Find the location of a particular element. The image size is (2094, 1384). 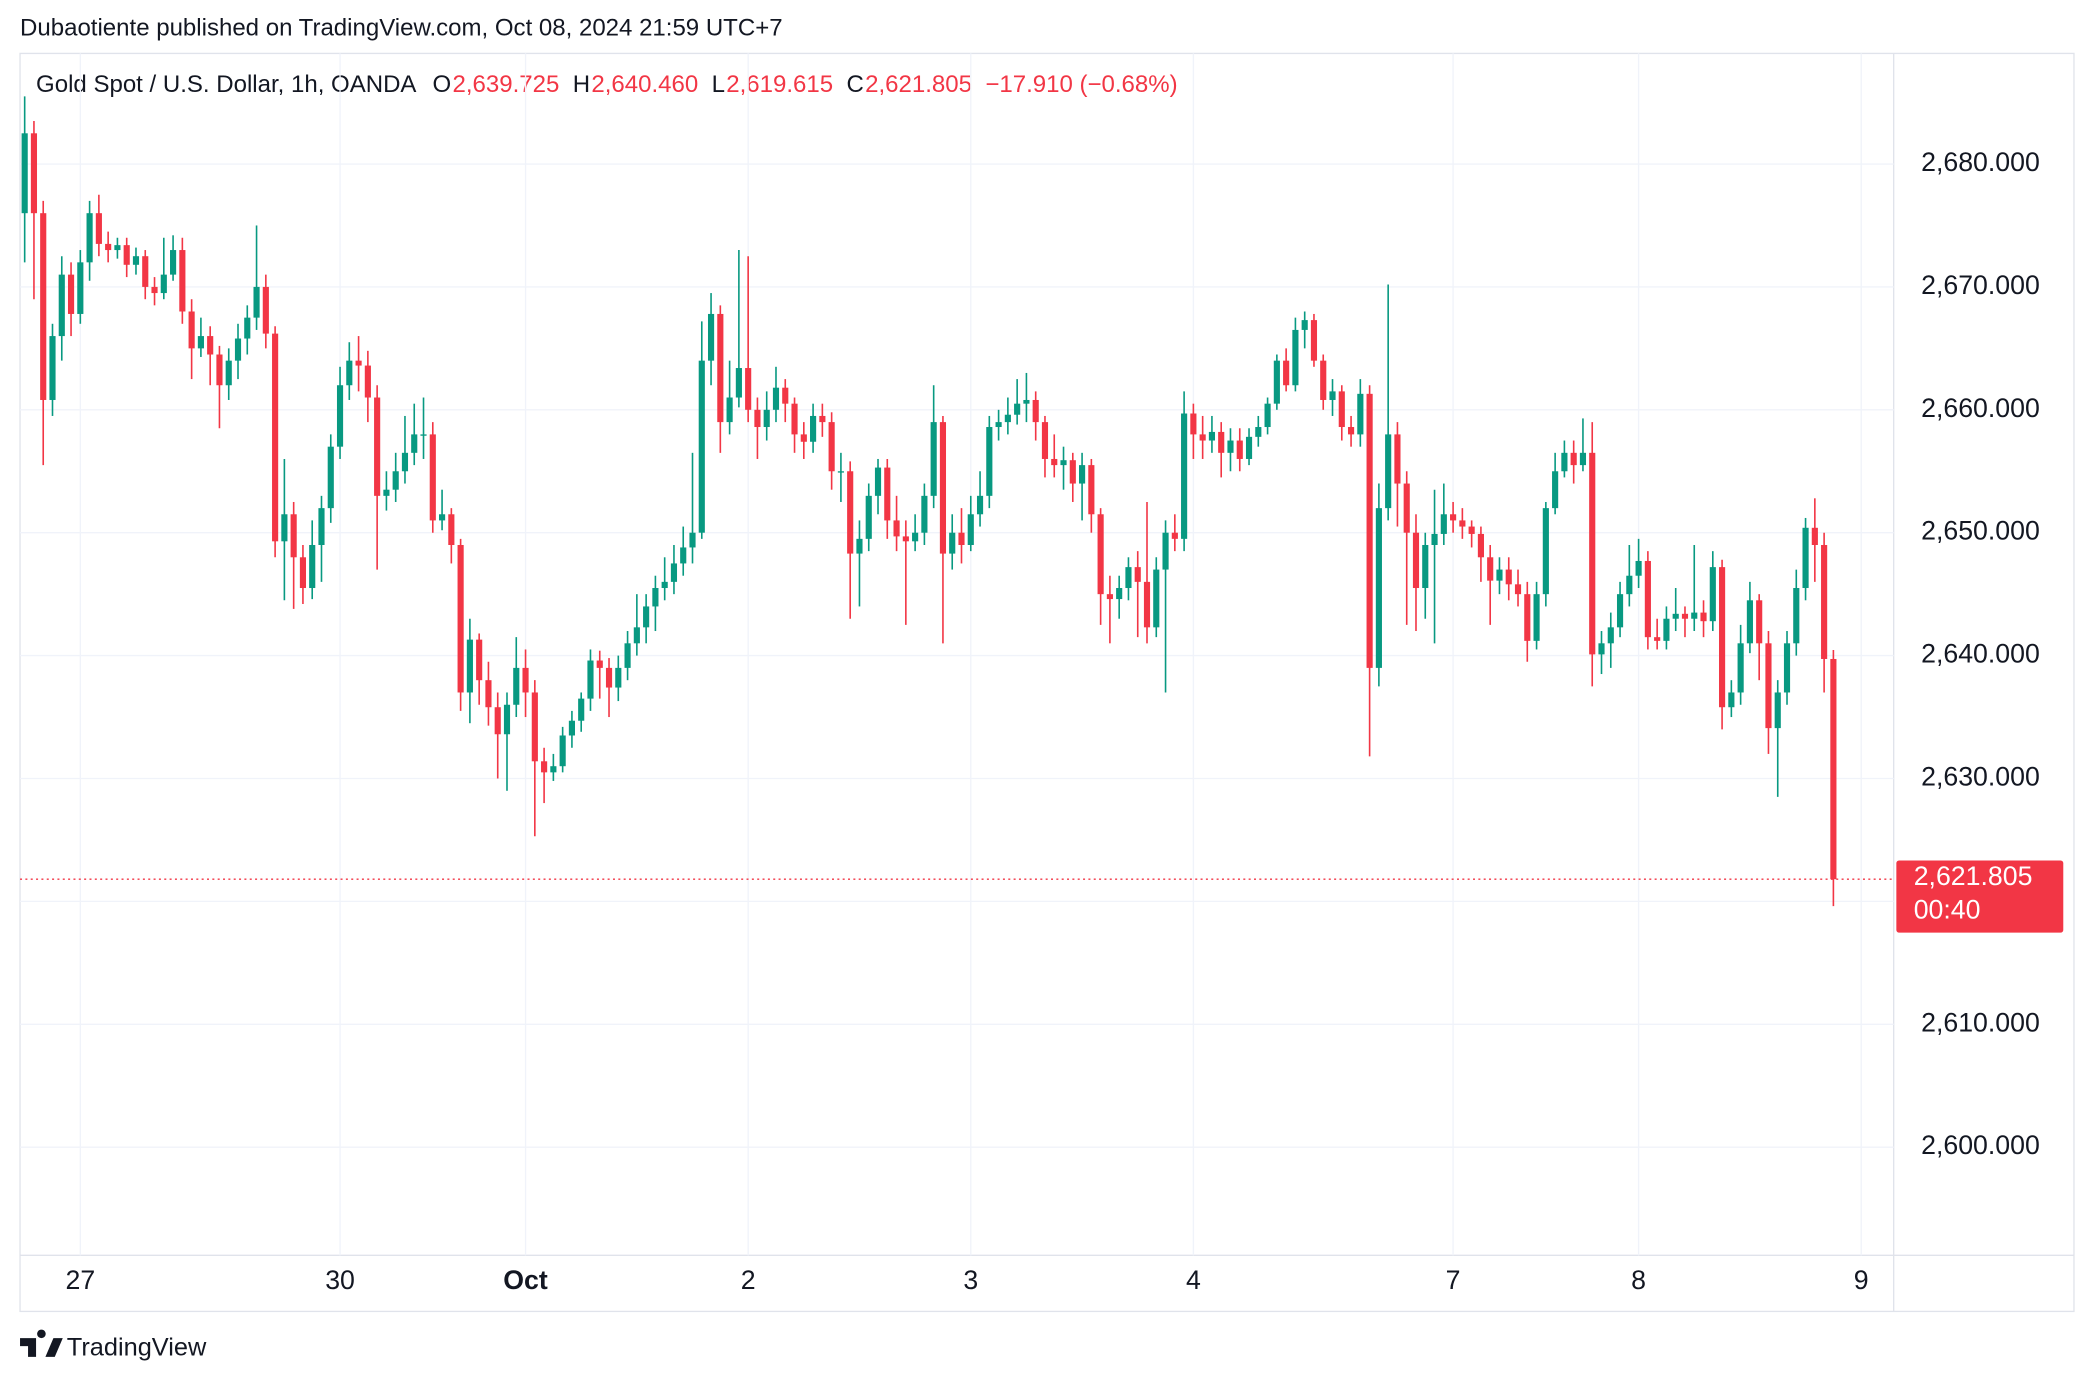

x-tick-label: 9 is located at coordinates (1861, 1280).